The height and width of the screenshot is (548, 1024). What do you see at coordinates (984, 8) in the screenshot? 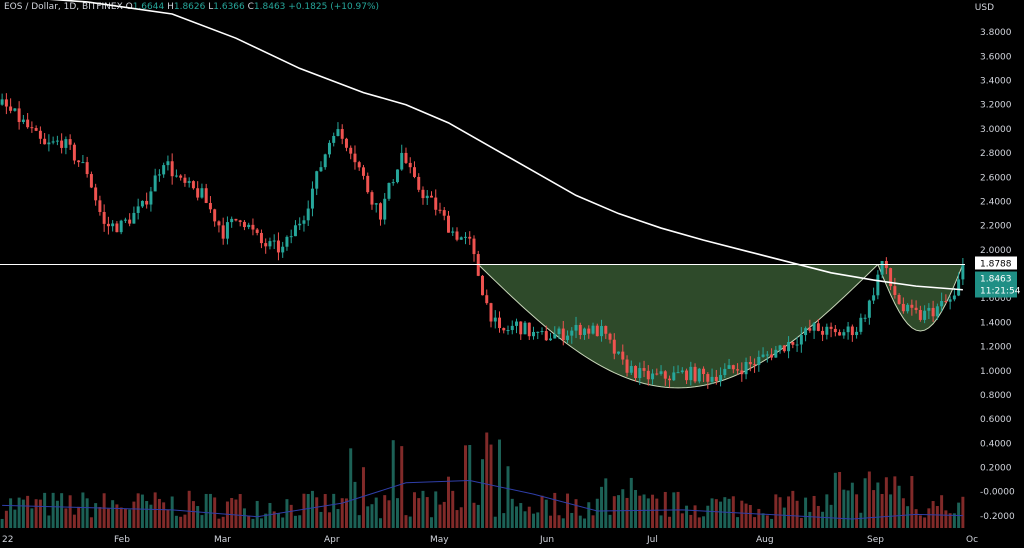
I see `currency-label: USD` at bounding box center [984, 8].